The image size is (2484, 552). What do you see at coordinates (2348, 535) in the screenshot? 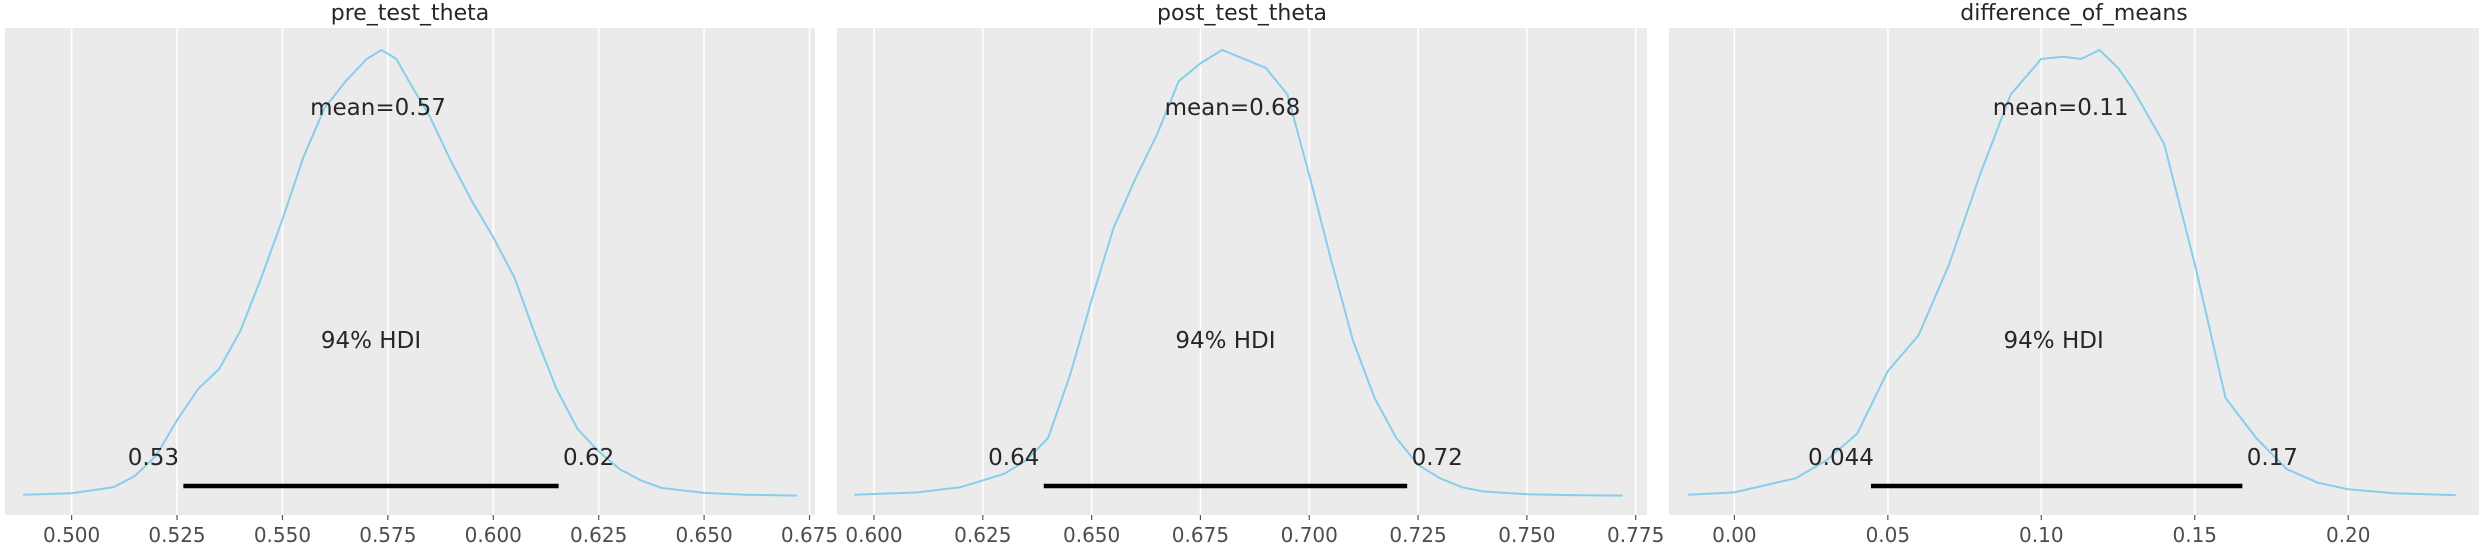
I see `x-tick-label: 0.20` at bounding box center [2348, 535].